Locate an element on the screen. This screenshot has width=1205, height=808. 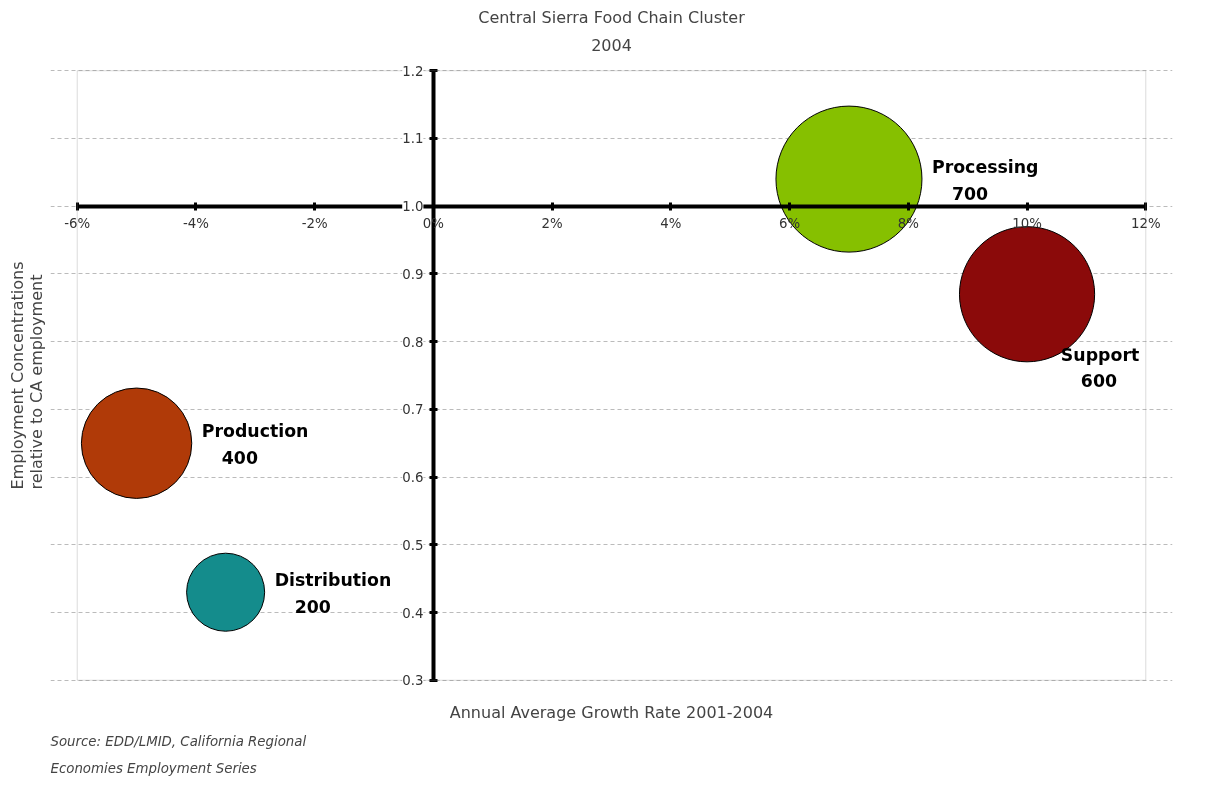
data-label: 600 is located at coordinates (1099, 381).